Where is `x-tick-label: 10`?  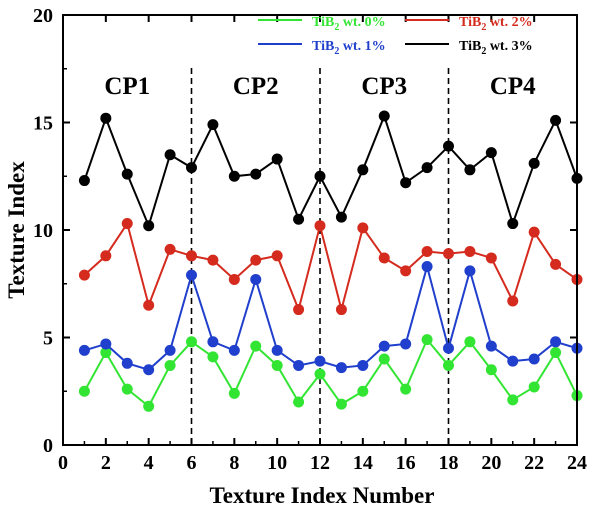 x-tick-label: 10 is located at coordinates (277, 463).